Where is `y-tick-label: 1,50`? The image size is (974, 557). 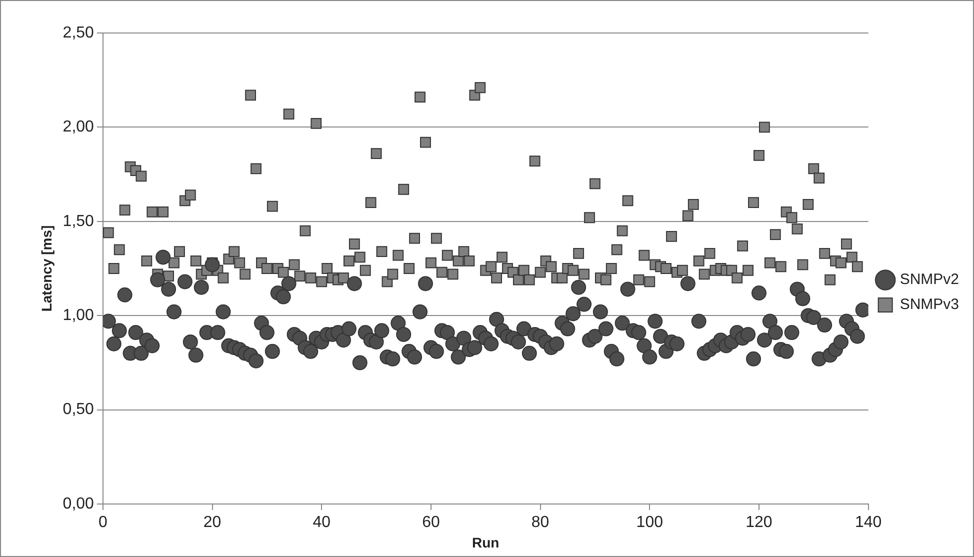
y-tick-label: 1,50 is located at coordinates (78, 221).